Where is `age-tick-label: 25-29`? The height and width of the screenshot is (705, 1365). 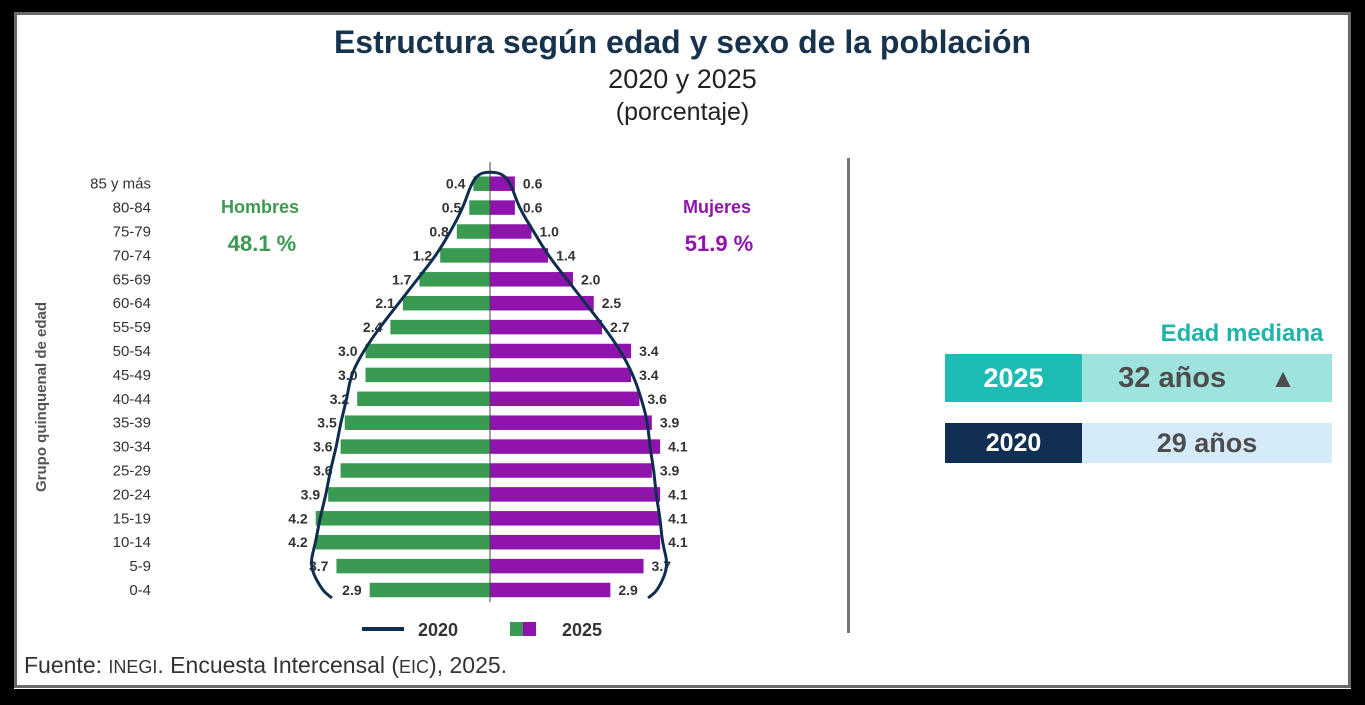
age-tick-label: 25-29 is located at coordinates (132, 471).